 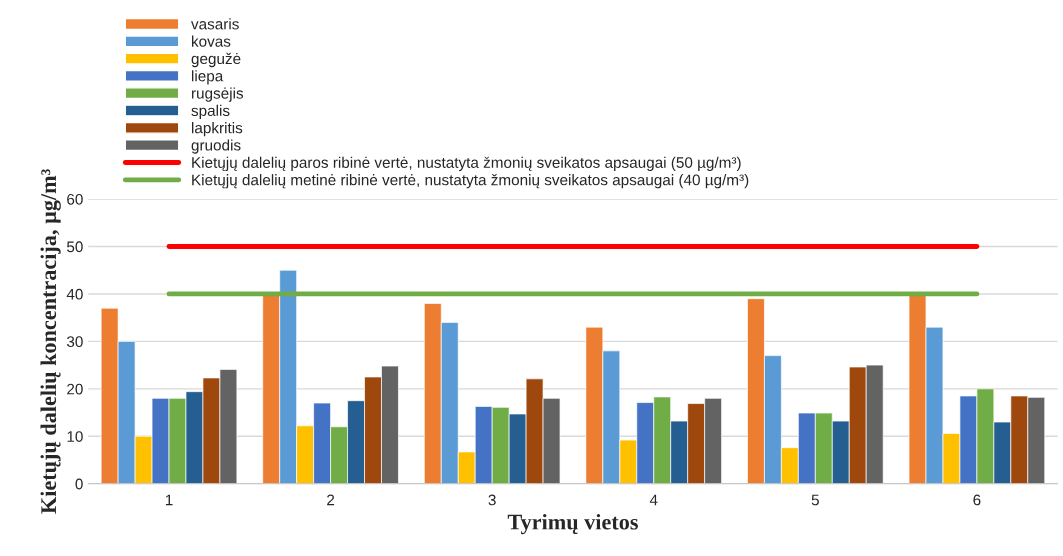 I want to click on y-tick-label: 20, so click(x=75, y=389).